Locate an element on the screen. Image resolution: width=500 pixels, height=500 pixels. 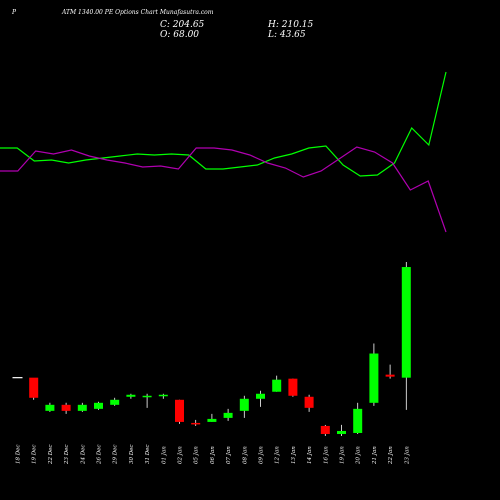
date-tick-label: 22 Jan is located at coordinates (391, 455).